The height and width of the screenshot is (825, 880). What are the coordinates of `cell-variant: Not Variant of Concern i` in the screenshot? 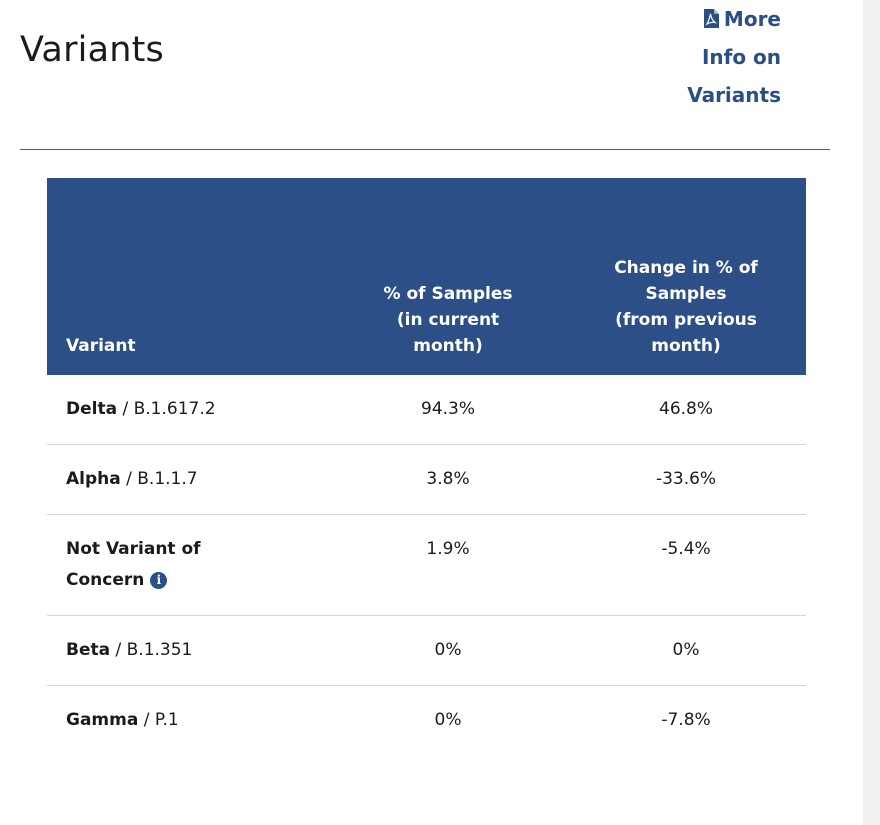 It's located at (189, 565).